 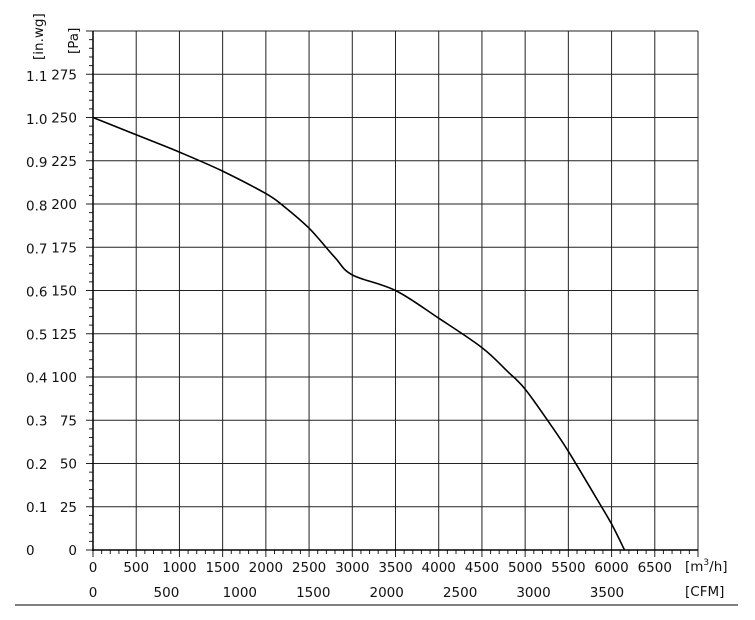 I want to click on x-secondary-tick-label: 500, so click(x=167, y=593).